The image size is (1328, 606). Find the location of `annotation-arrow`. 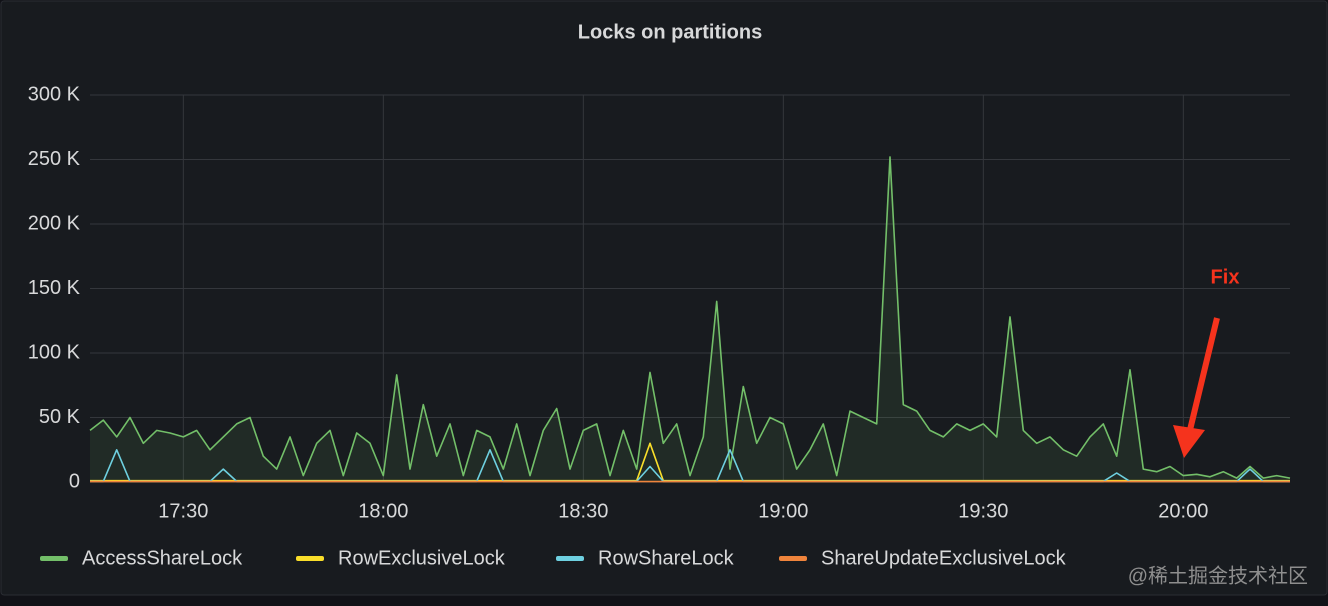

annotation-arrow is located at coordinates (1203, 374).